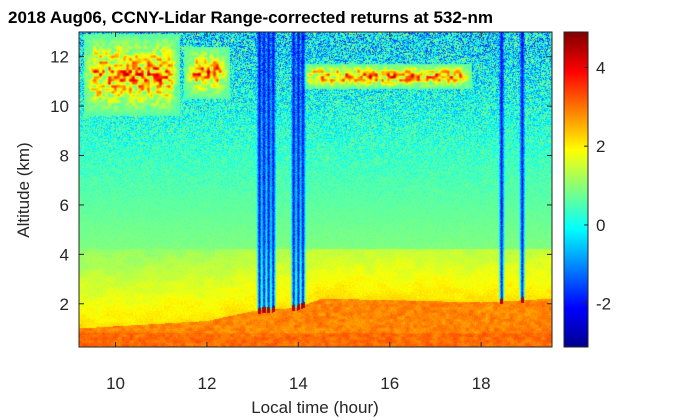 This screenshot has height=420, width=675. What do you see at coordinates (597, 186) in the screenshot?
I see `colorbar-axis: 4 2 0 -2` at bounding box center [597, 186].